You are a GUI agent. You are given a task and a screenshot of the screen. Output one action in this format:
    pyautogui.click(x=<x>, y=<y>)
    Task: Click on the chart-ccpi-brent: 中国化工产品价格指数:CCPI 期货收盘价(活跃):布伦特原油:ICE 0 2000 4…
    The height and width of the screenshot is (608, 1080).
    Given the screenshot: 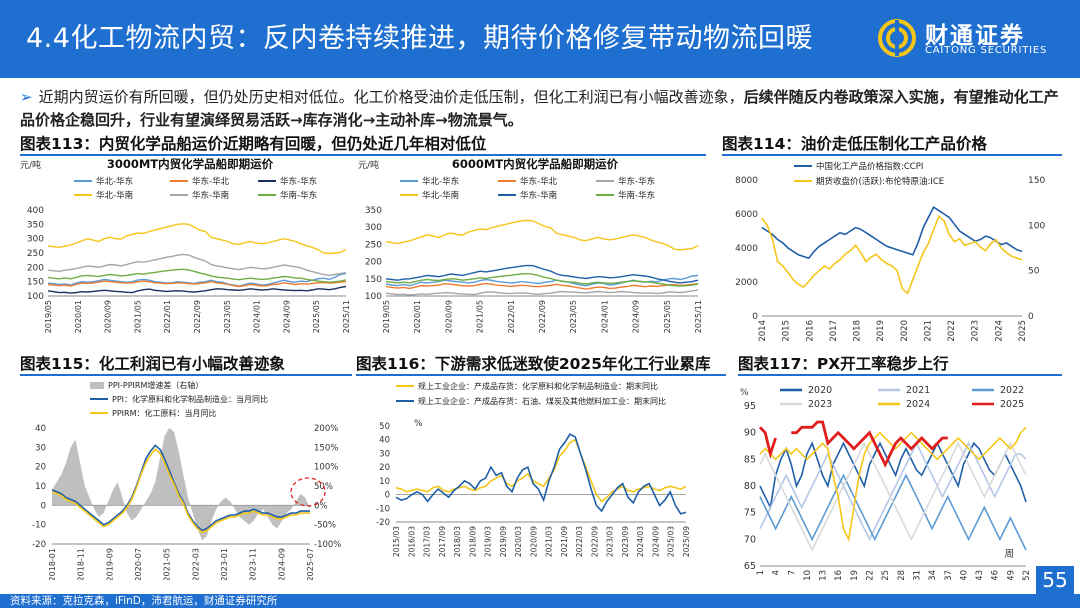 What is the action you would take?
    pyautogui.click(x=890, y=251)
    